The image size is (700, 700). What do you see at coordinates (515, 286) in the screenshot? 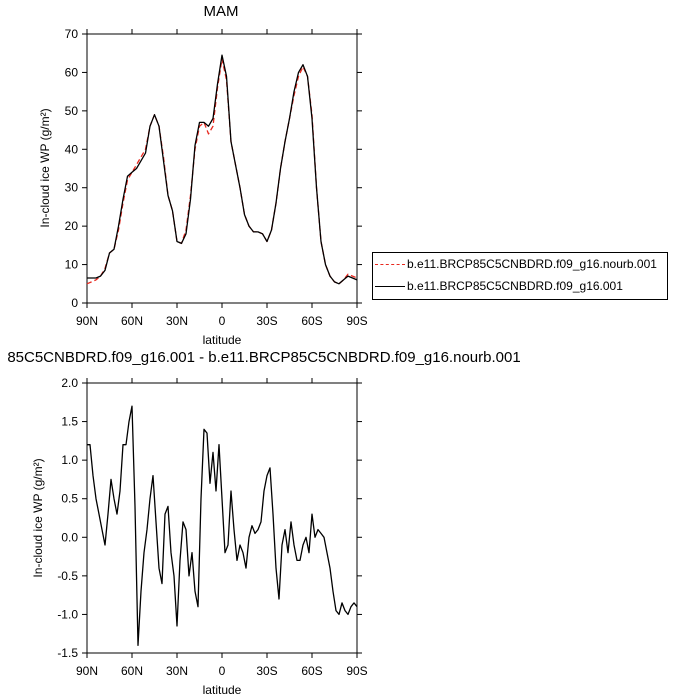
I see `legend-label-control: b.e11.BRCP85C5CNBDRD.f09_g16.001` at bounding box center [515, 286].